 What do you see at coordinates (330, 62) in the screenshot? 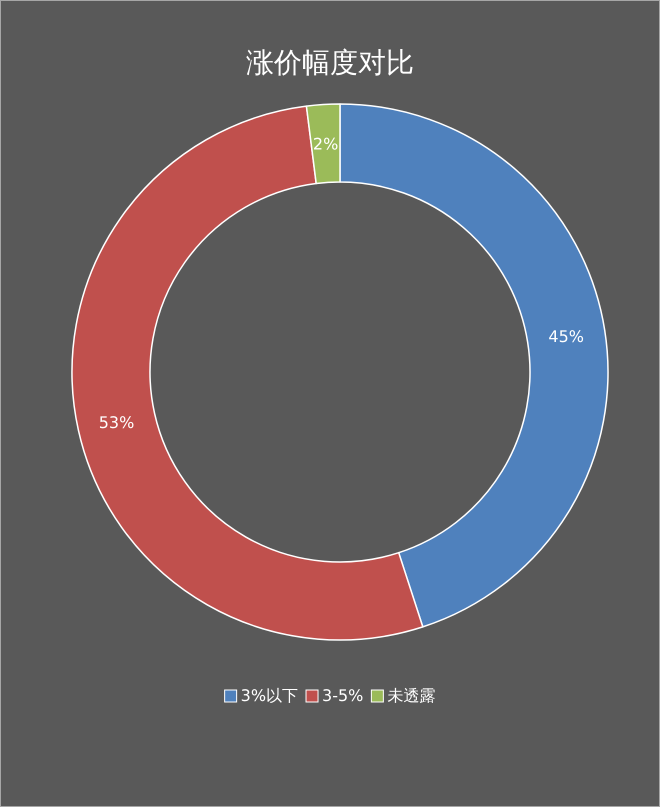
I see `chart-title: 涨价幅度对比` at bounding box center [330, 62].